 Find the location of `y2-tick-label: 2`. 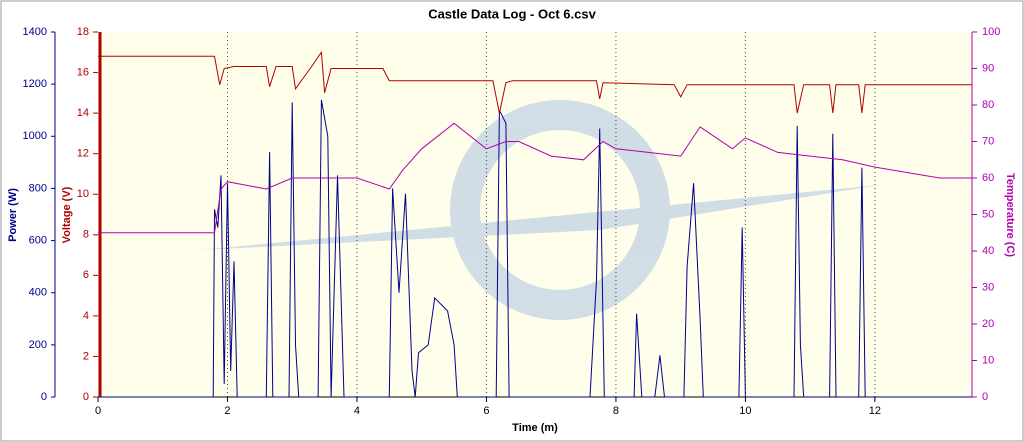

y2-tick-label: 2 is located at coordinates (86, 356).